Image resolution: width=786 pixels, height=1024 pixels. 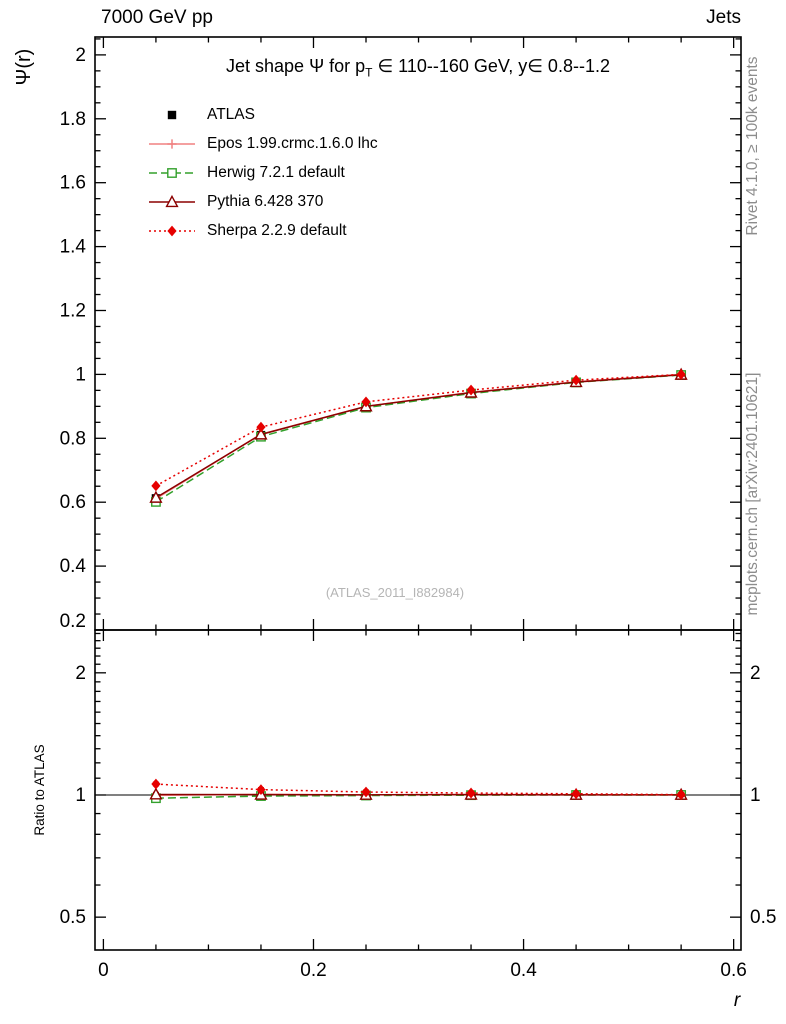 I want to click on legend-label: Herwig 7.2.1 default, so click(x=276, y=172).